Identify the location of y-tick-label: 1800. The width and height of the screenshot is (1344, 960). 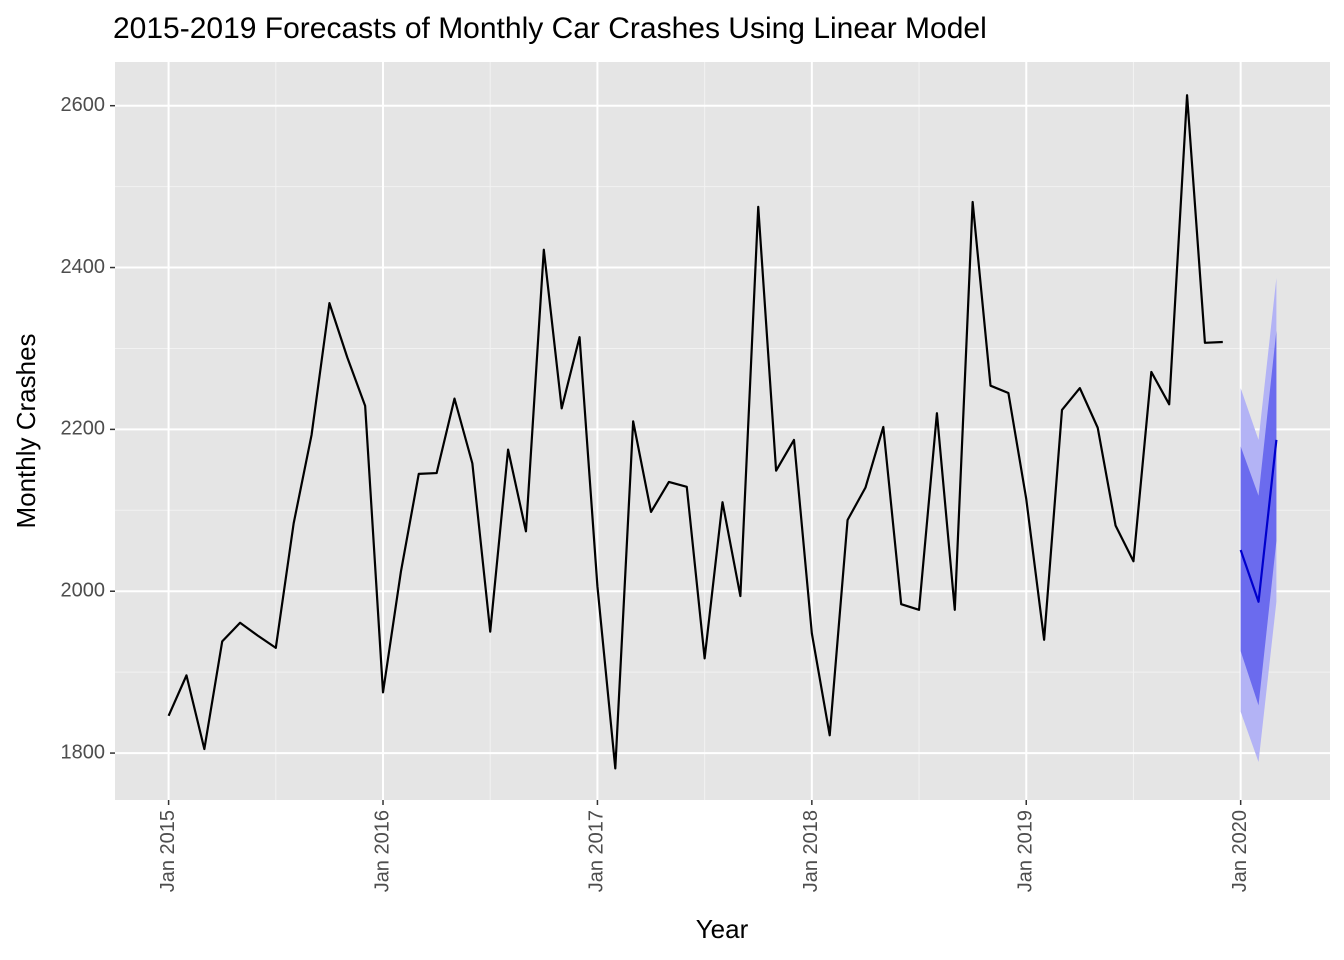
(83, 752).